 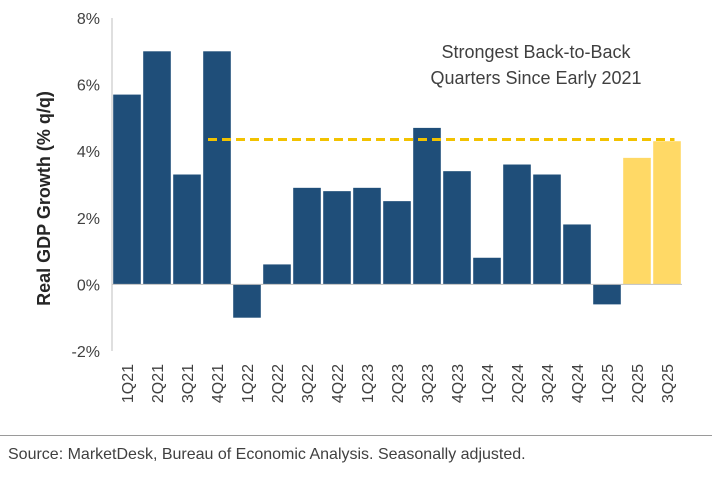 What do you see at coordinates (217, 168) in the screenshot?
I see `bar-4q21` at bounding box center [217, 168].